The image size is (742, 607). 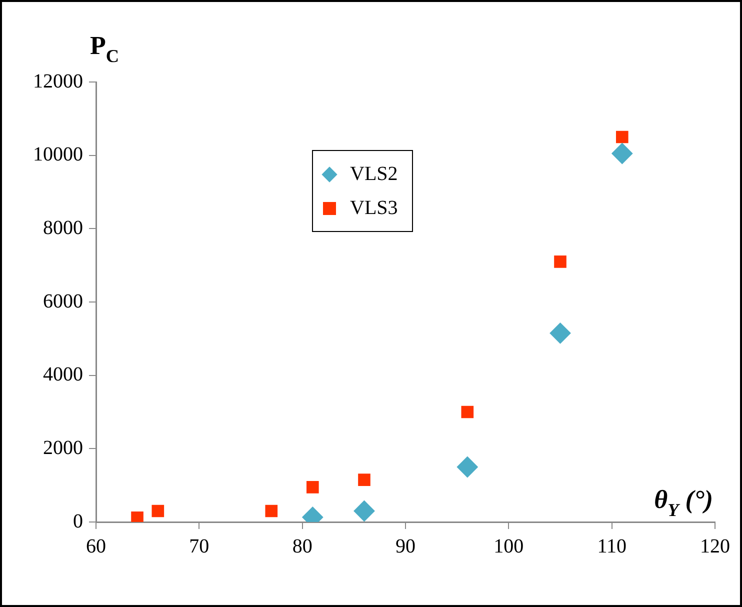 What do you see at coordinates (58, 155) in the screenshot?
I see `y-tick-label: 10000` at bounding box center [58, 155].